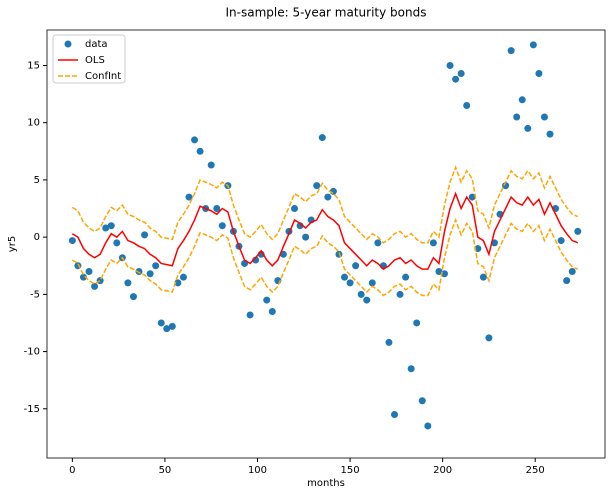  I want to click on x-tick-label: 100, so click(257, 470).